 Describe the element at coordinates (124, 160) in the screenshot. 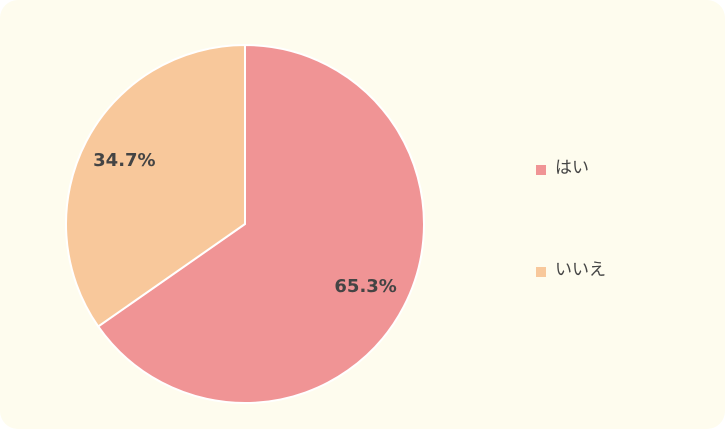

I see `data-label: 34.7%` at that location.